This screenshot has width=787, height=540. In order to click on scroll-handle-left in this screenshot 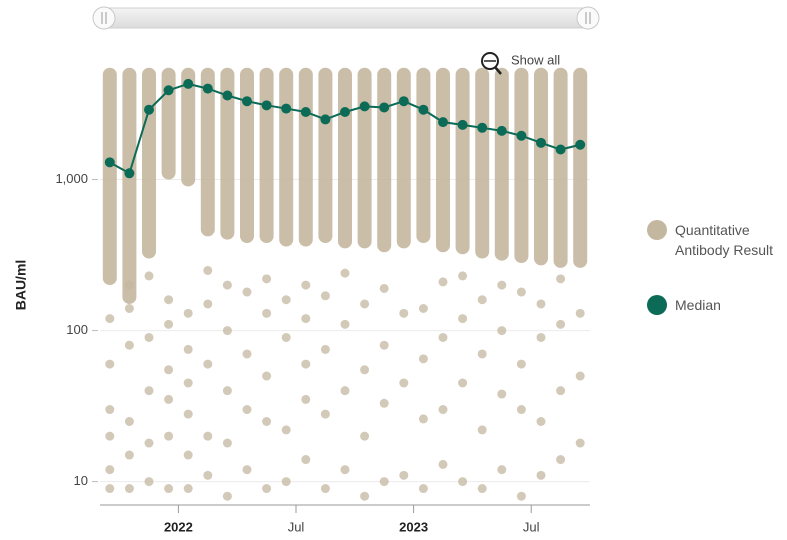, I will do `click(104, 18)`.